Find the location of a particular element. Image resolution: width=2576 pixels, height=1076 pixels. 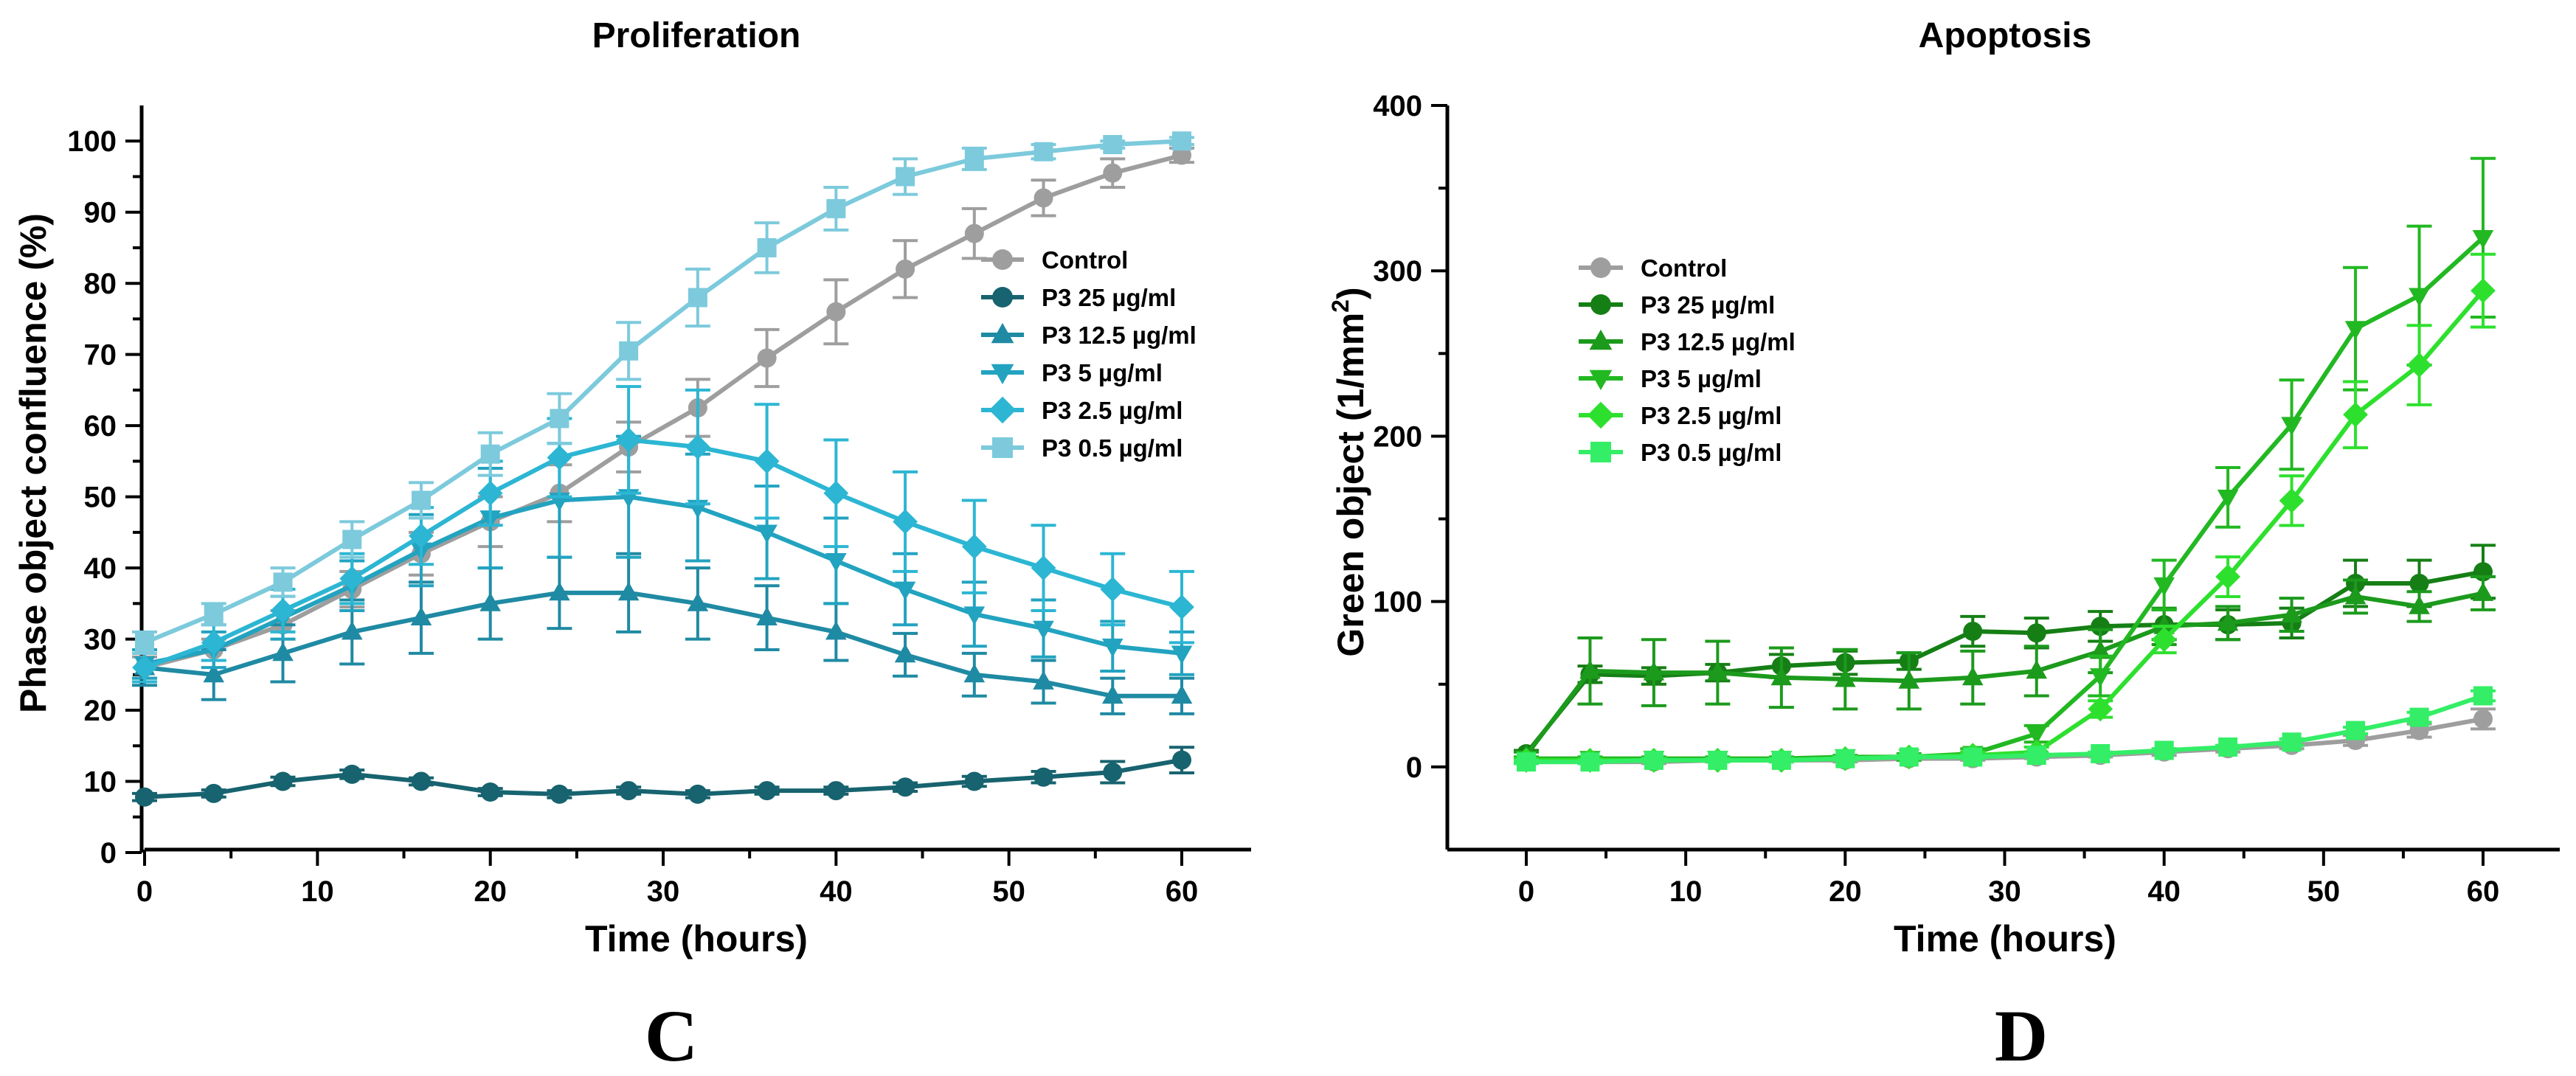

y-axis-label-end: ) is located at coordinates (1350, 293).